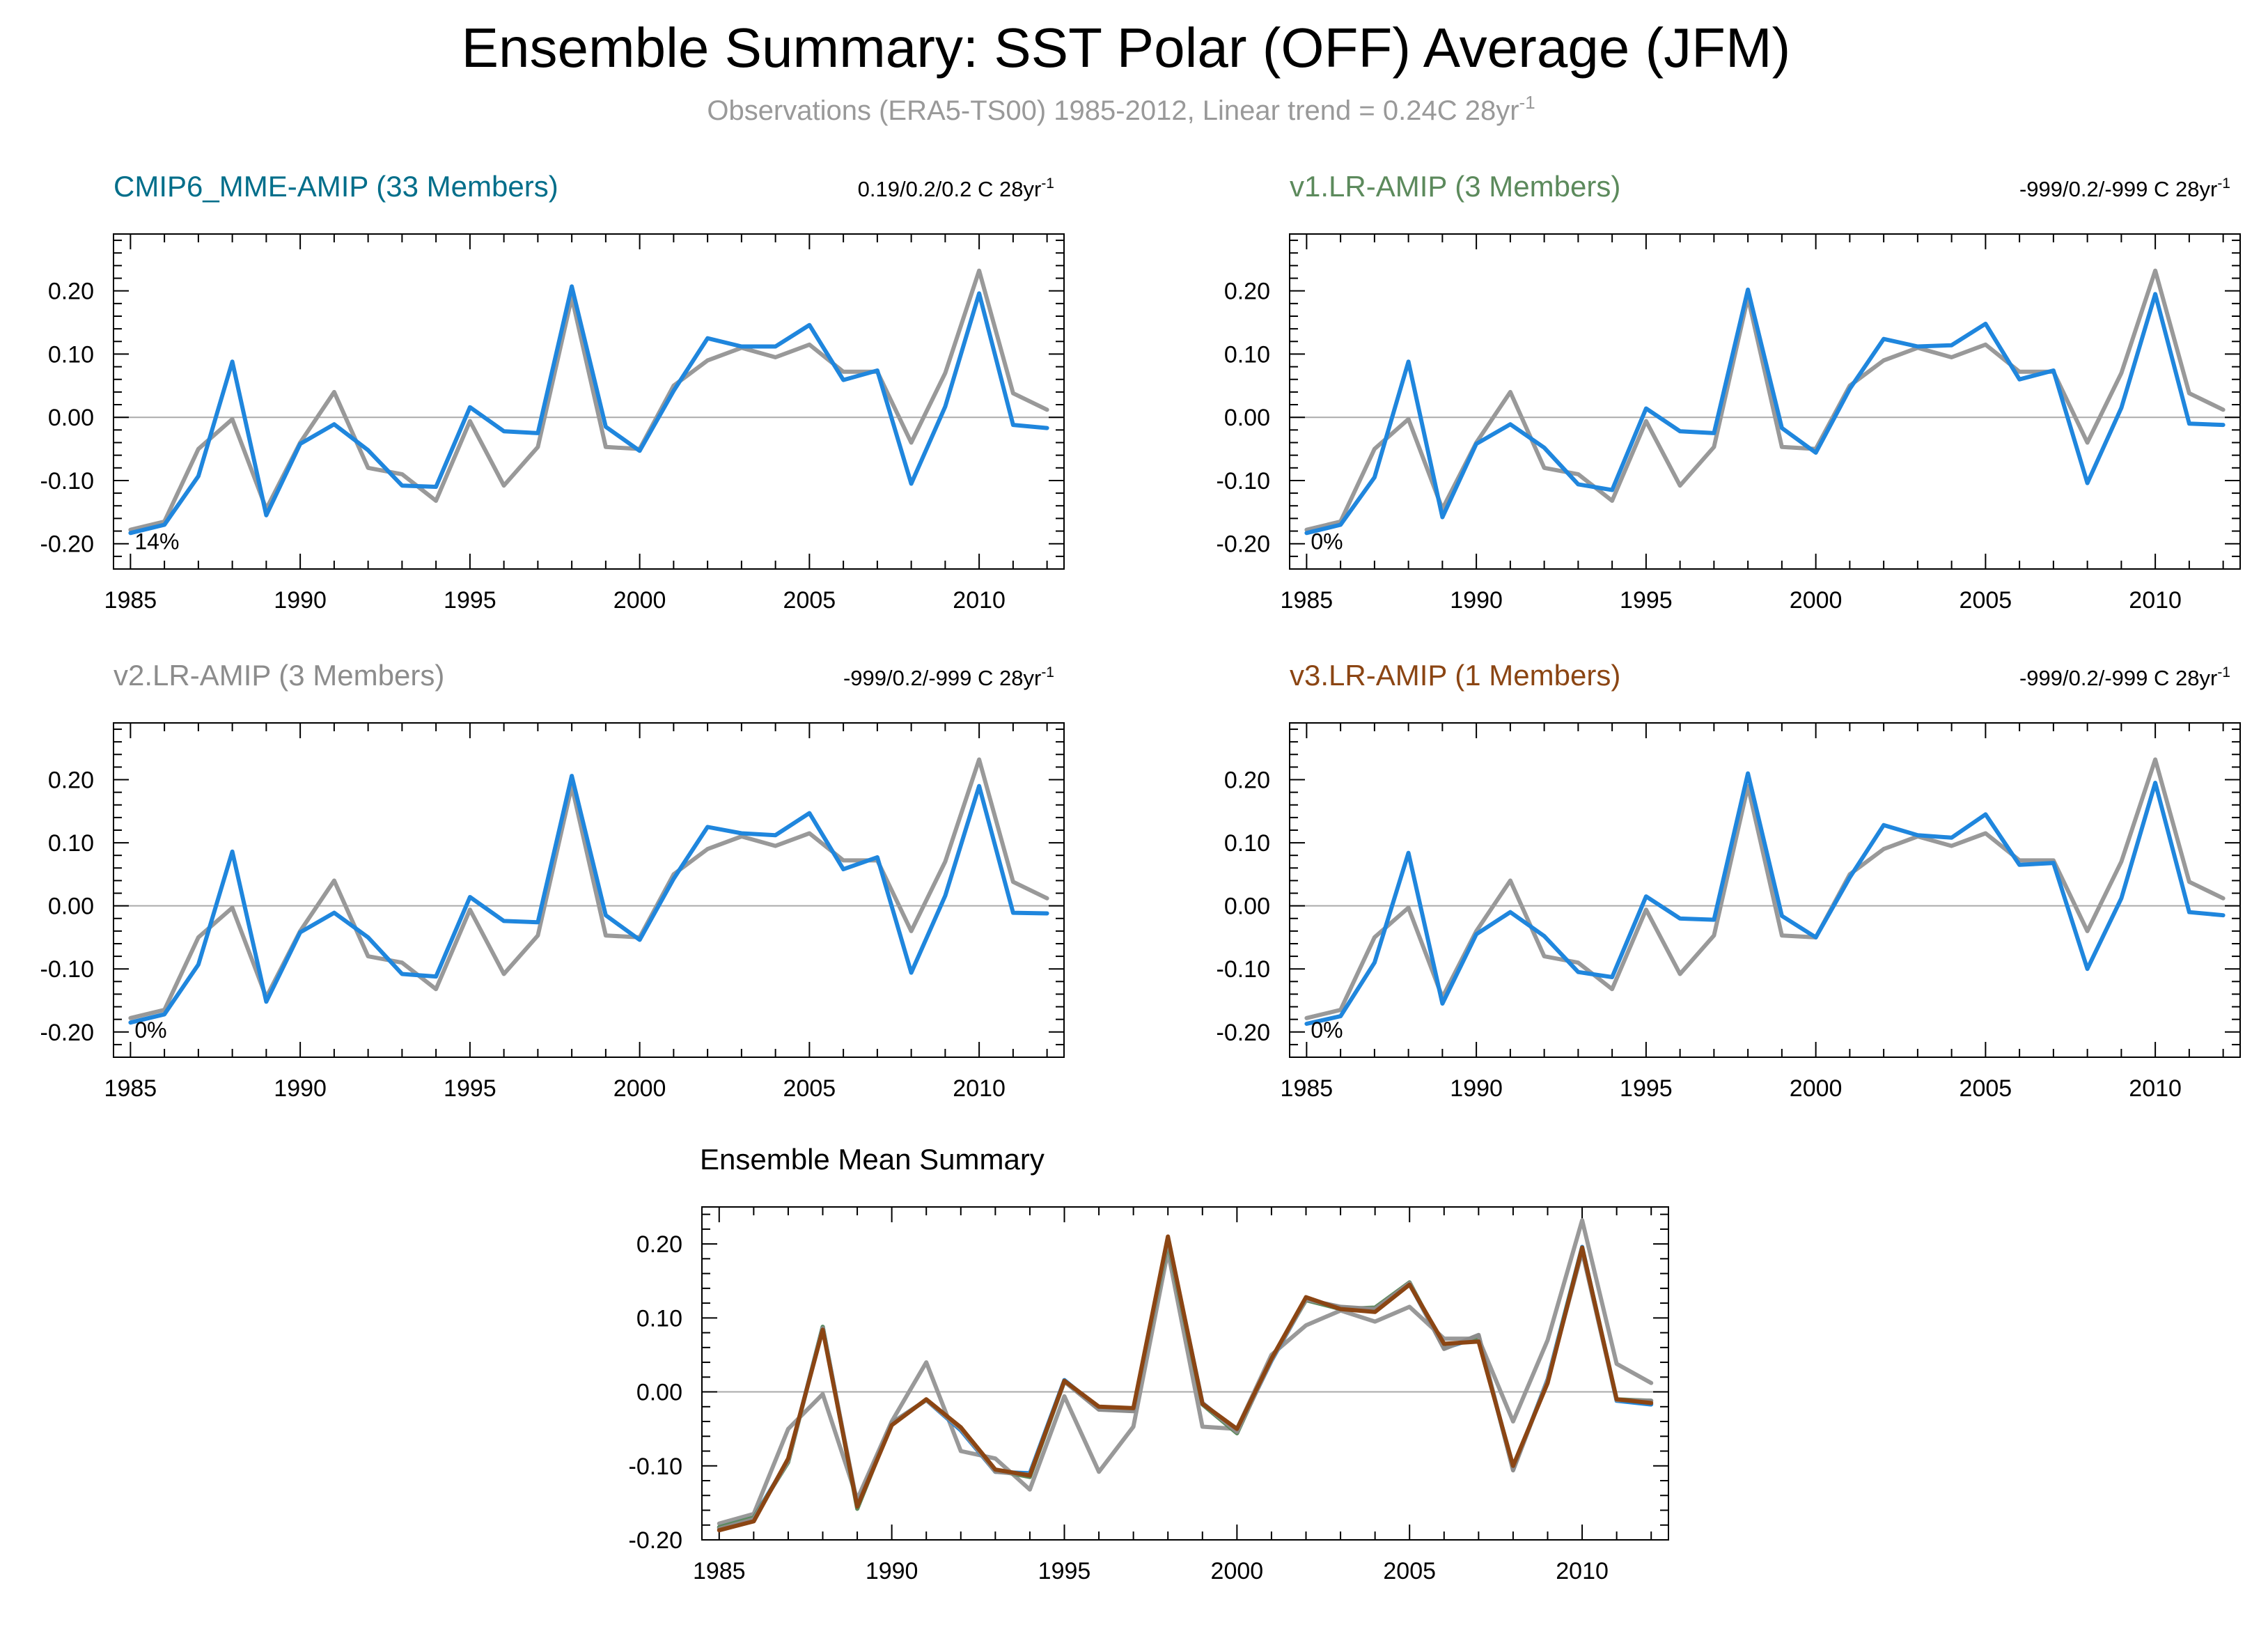 The height and width of the screenshot is (1629, 2268). I want to click on series-line-cmip6-mme-amip, so click(1185, 1382).